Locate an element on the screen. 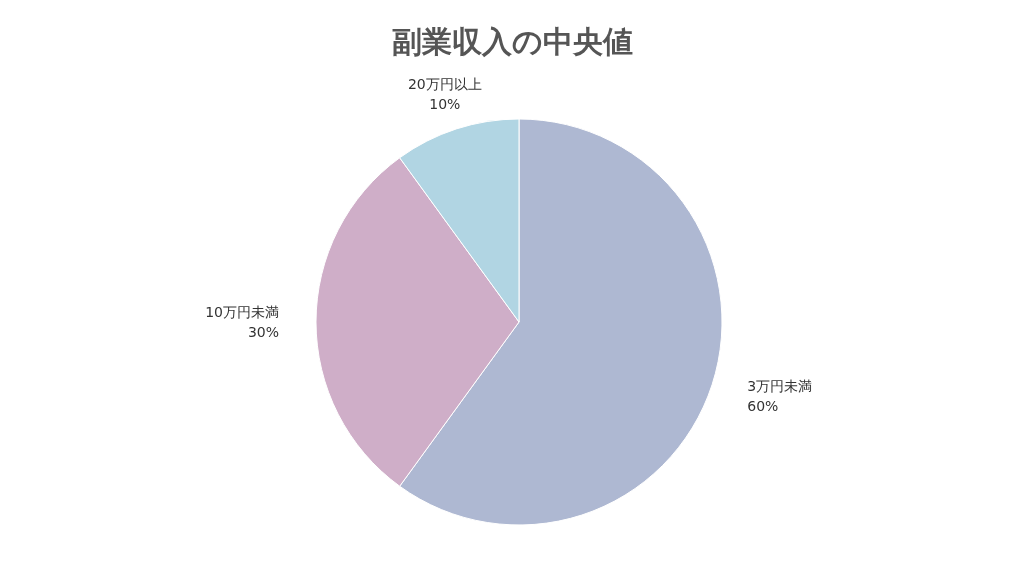  slice-label: 20万円以上 is located at coordinates (444, 83).